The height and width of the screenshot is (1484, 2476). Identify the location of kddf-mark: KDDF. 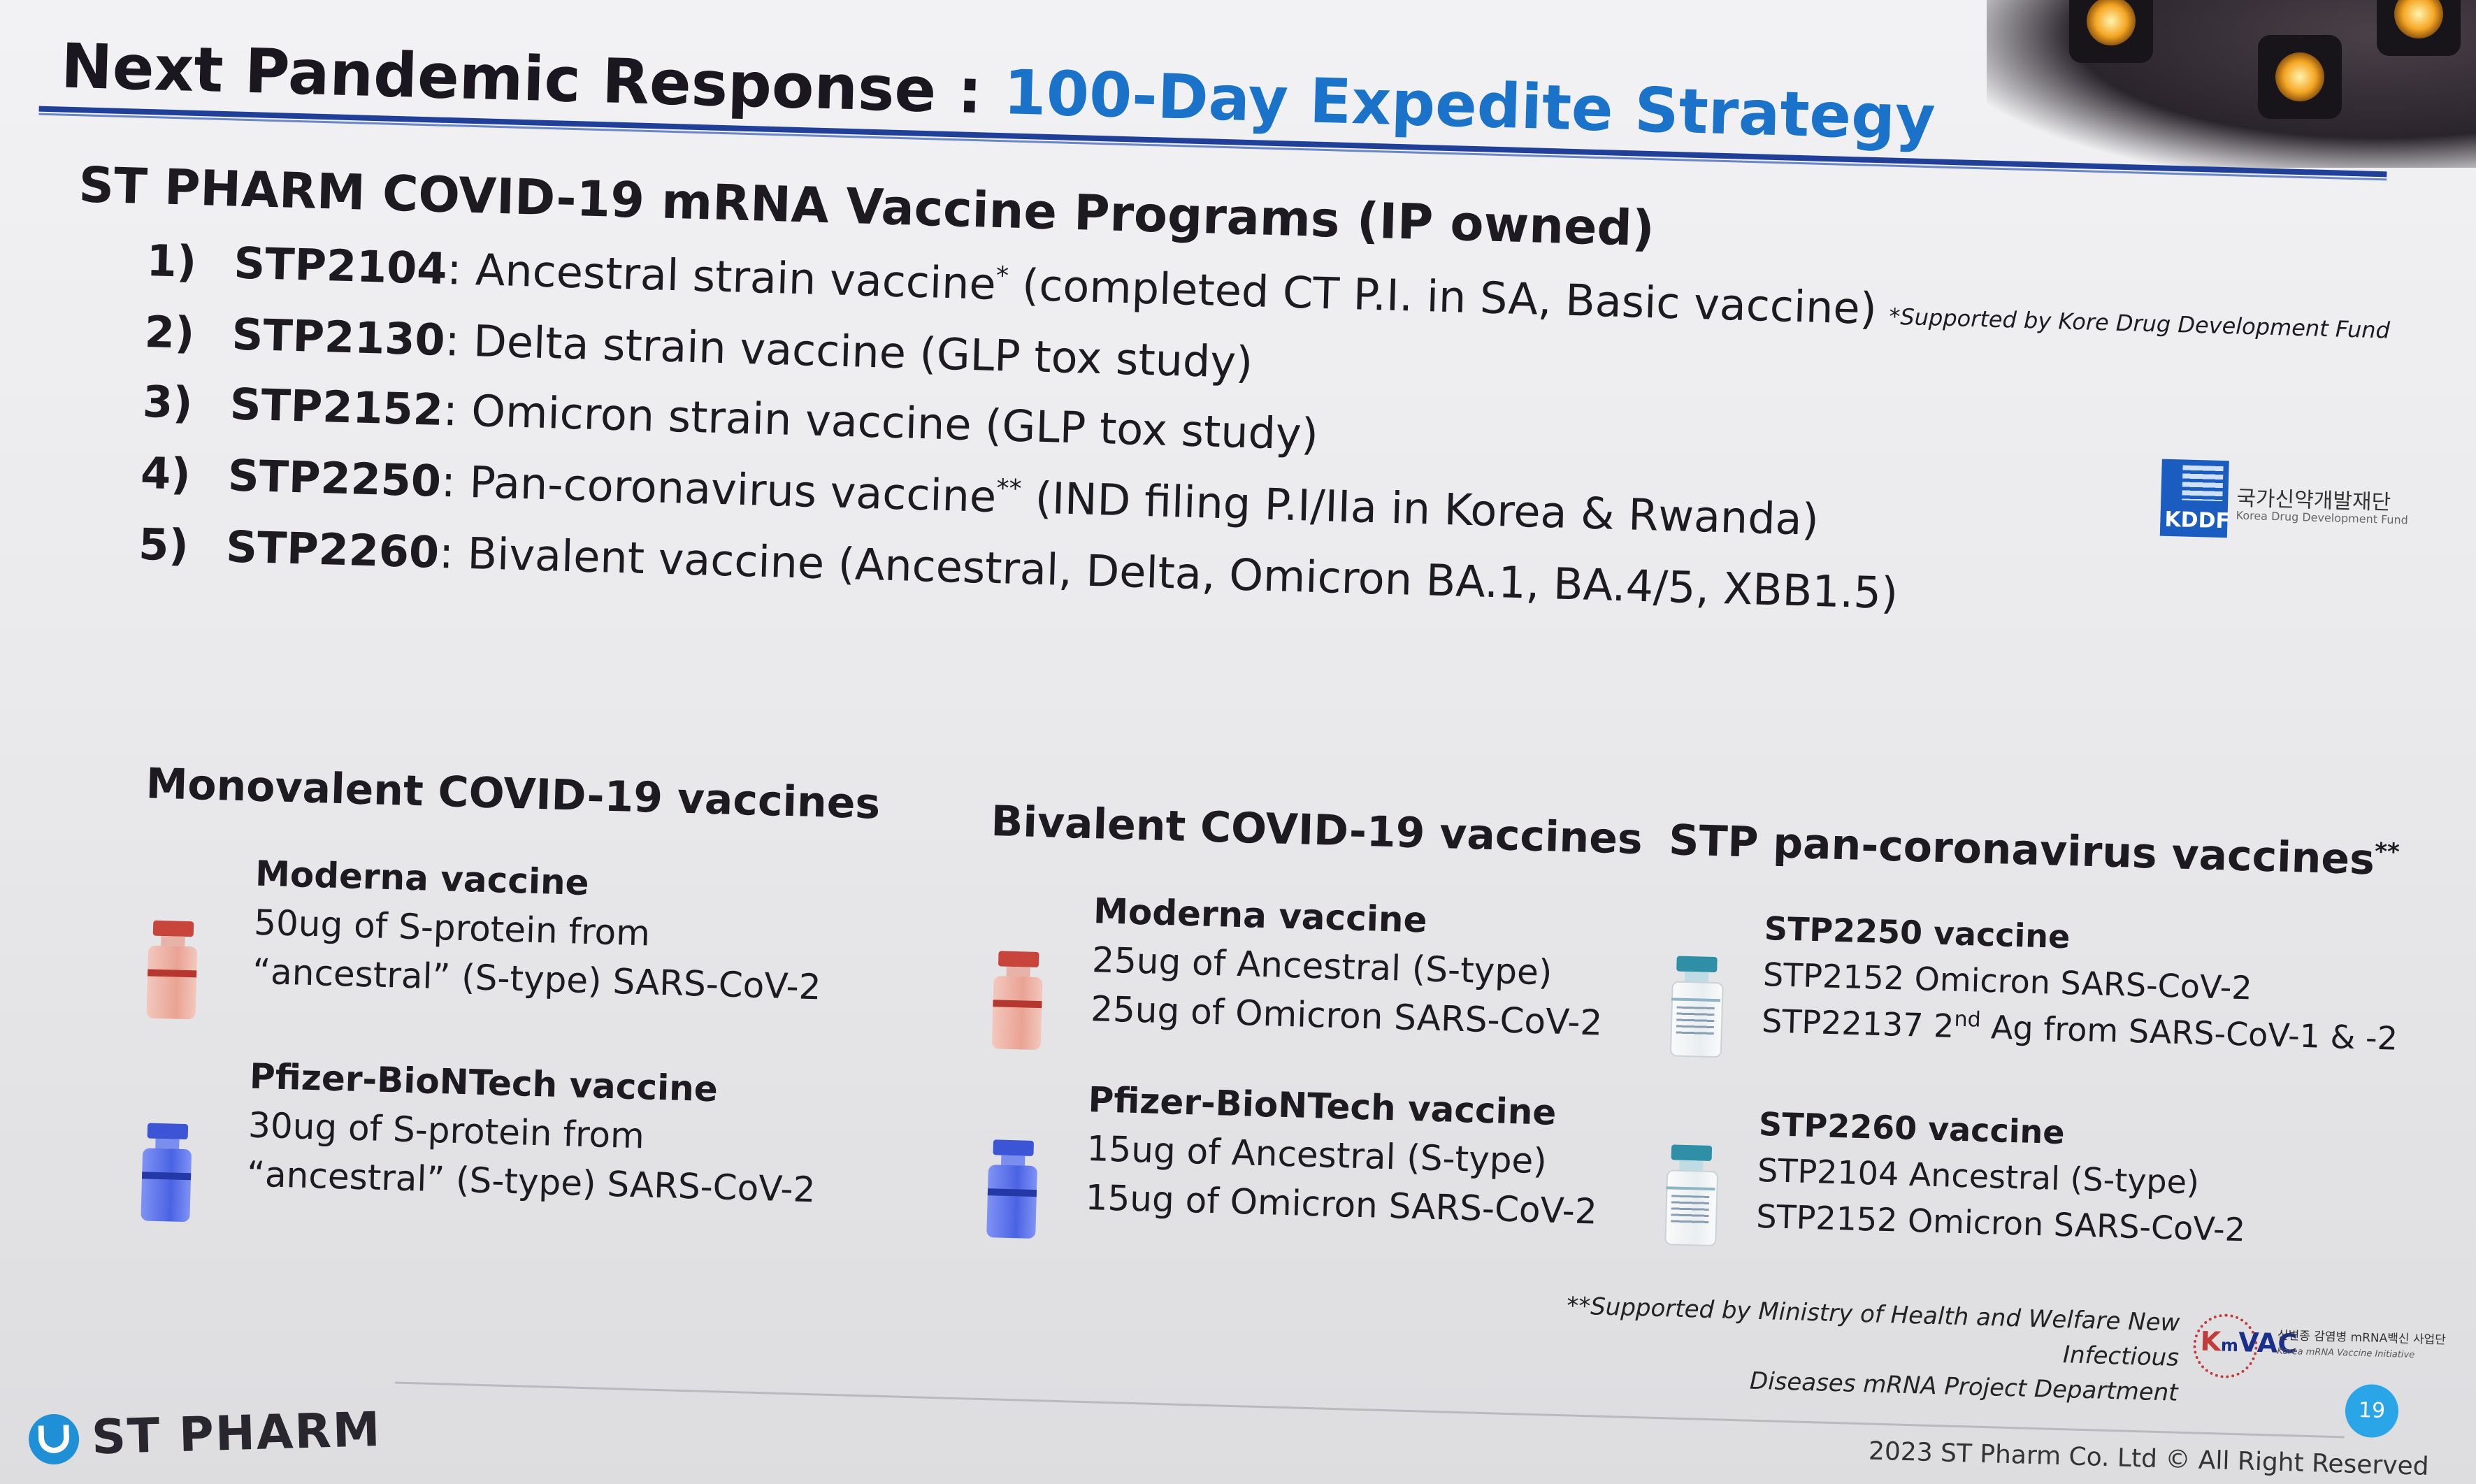
(2195, 498).